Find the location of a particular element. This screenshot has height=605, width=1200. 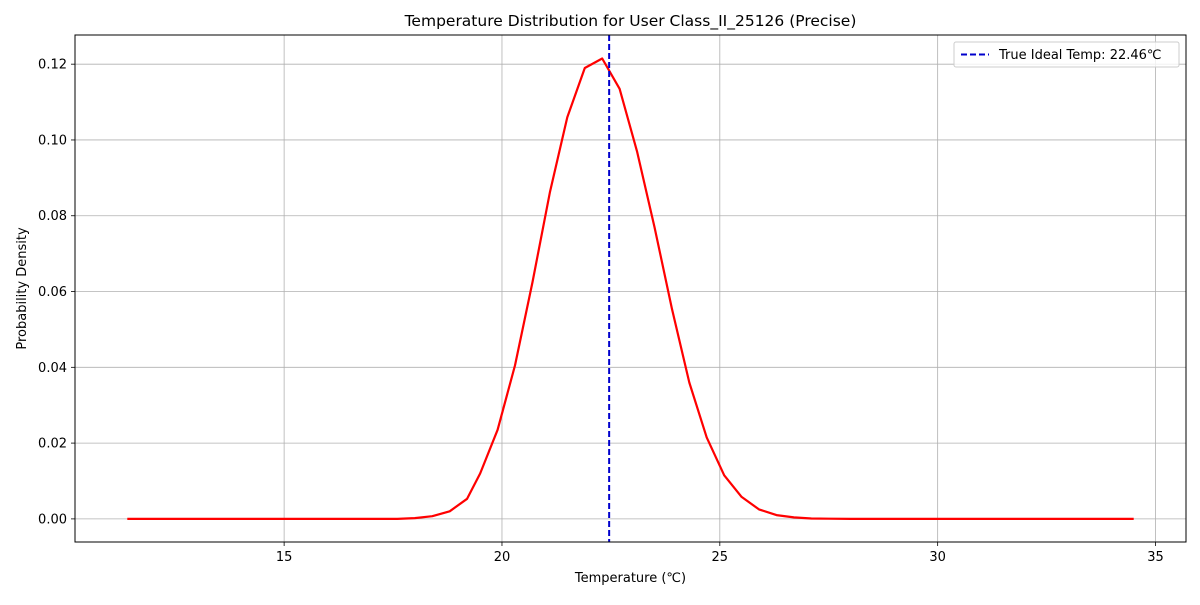

x-tick-label: 15 is located at coordinates (284, 557).